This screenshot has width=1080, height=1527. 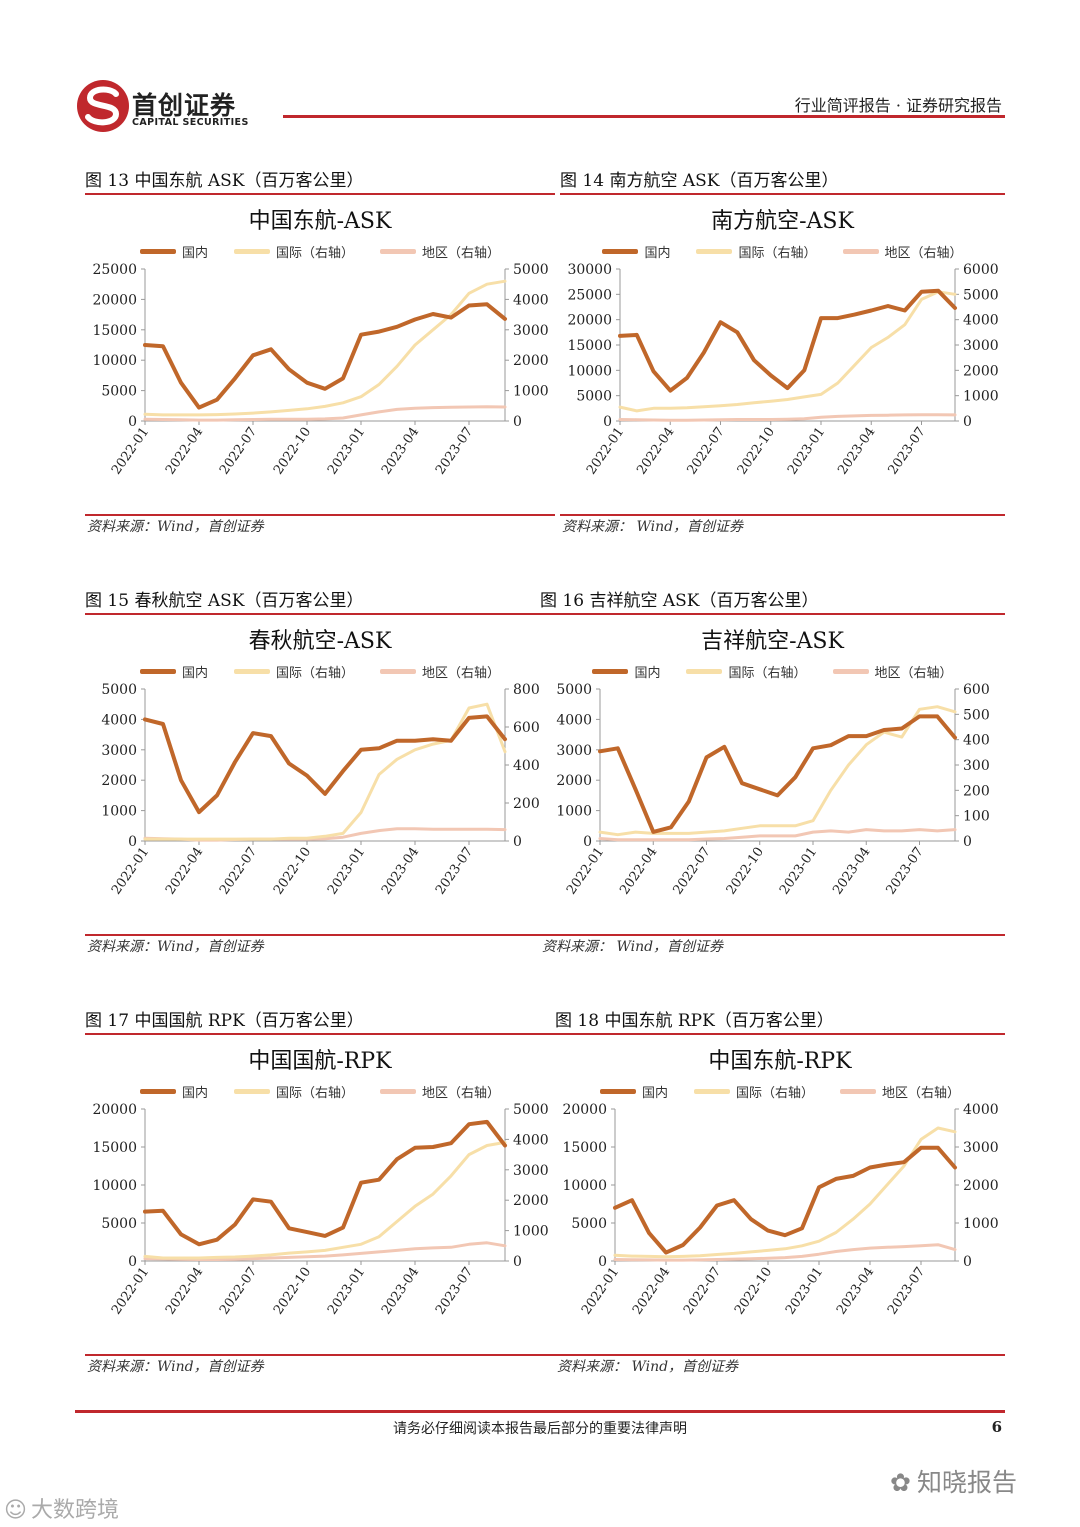 What do you see at coordinates (900, 1482) in the screenshot?
I see `wechat-icon: ✿` at bounding box center [900, 1482].